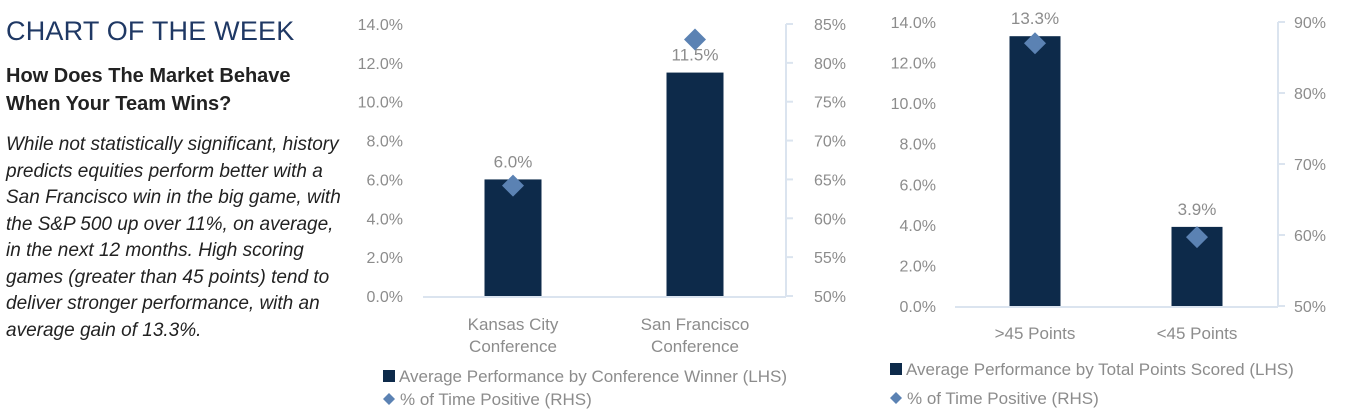  What do you see at coordinates (1310, 23) in the screenshot?
I see `y-right-tick-label: 90%` at bounding box center [1310, 23].